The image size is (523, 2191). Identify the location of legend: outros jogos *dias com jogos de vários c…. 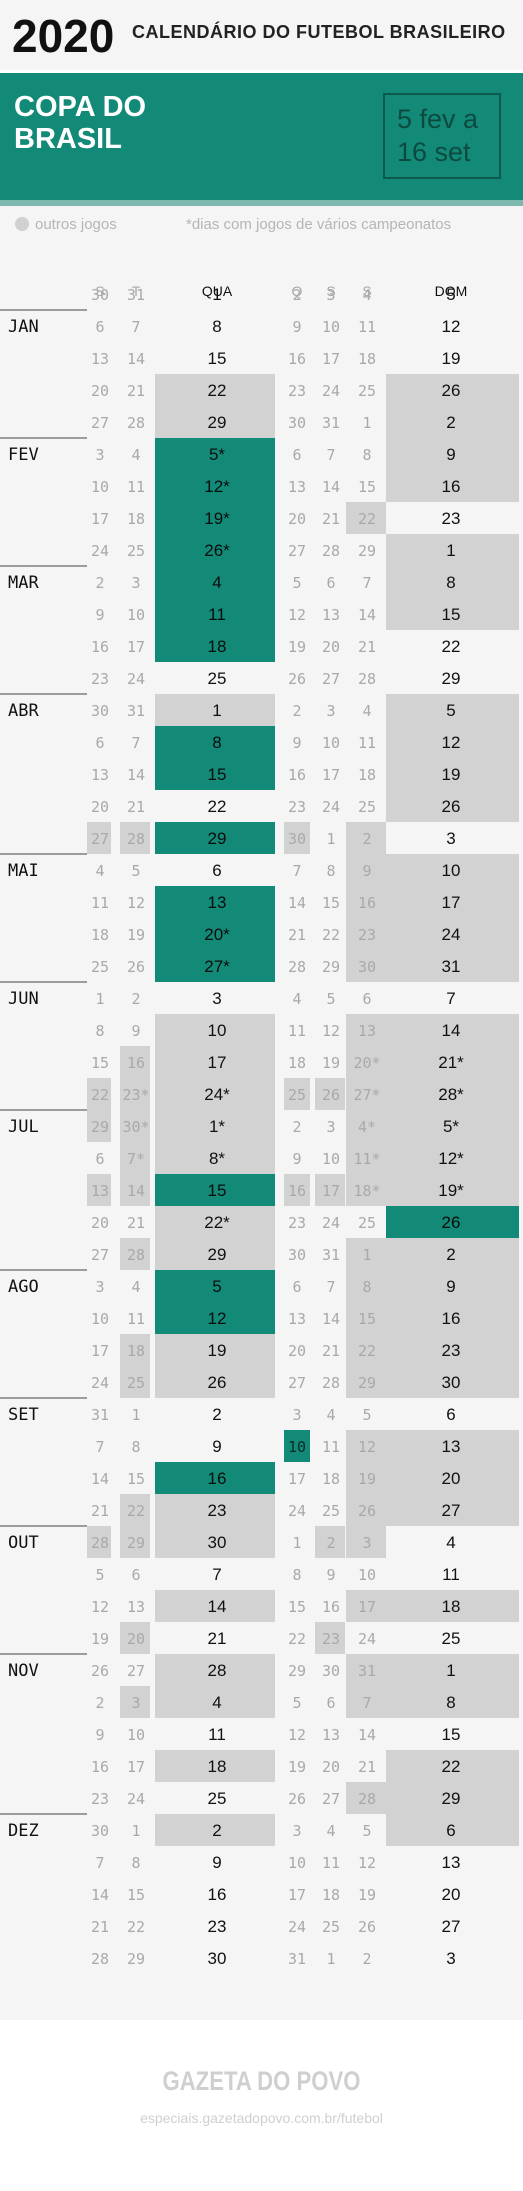
(261, 224).